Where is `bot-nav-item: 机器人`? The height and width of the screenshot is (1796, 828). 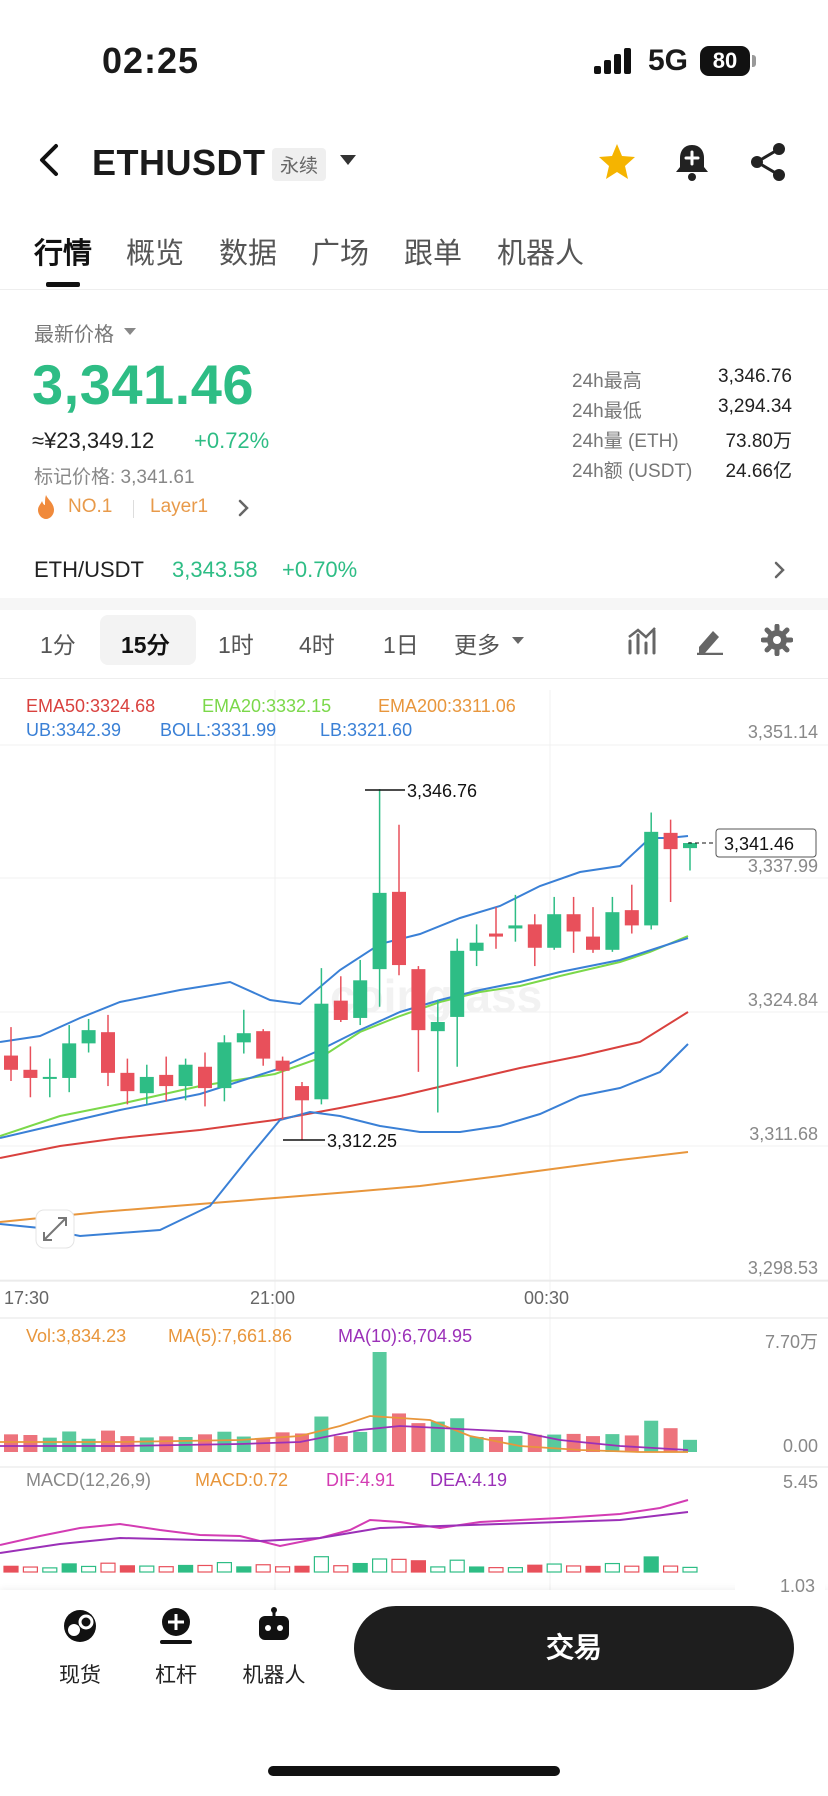 bot-nav-item: 机器人 is located at coordinates (274, 1647).